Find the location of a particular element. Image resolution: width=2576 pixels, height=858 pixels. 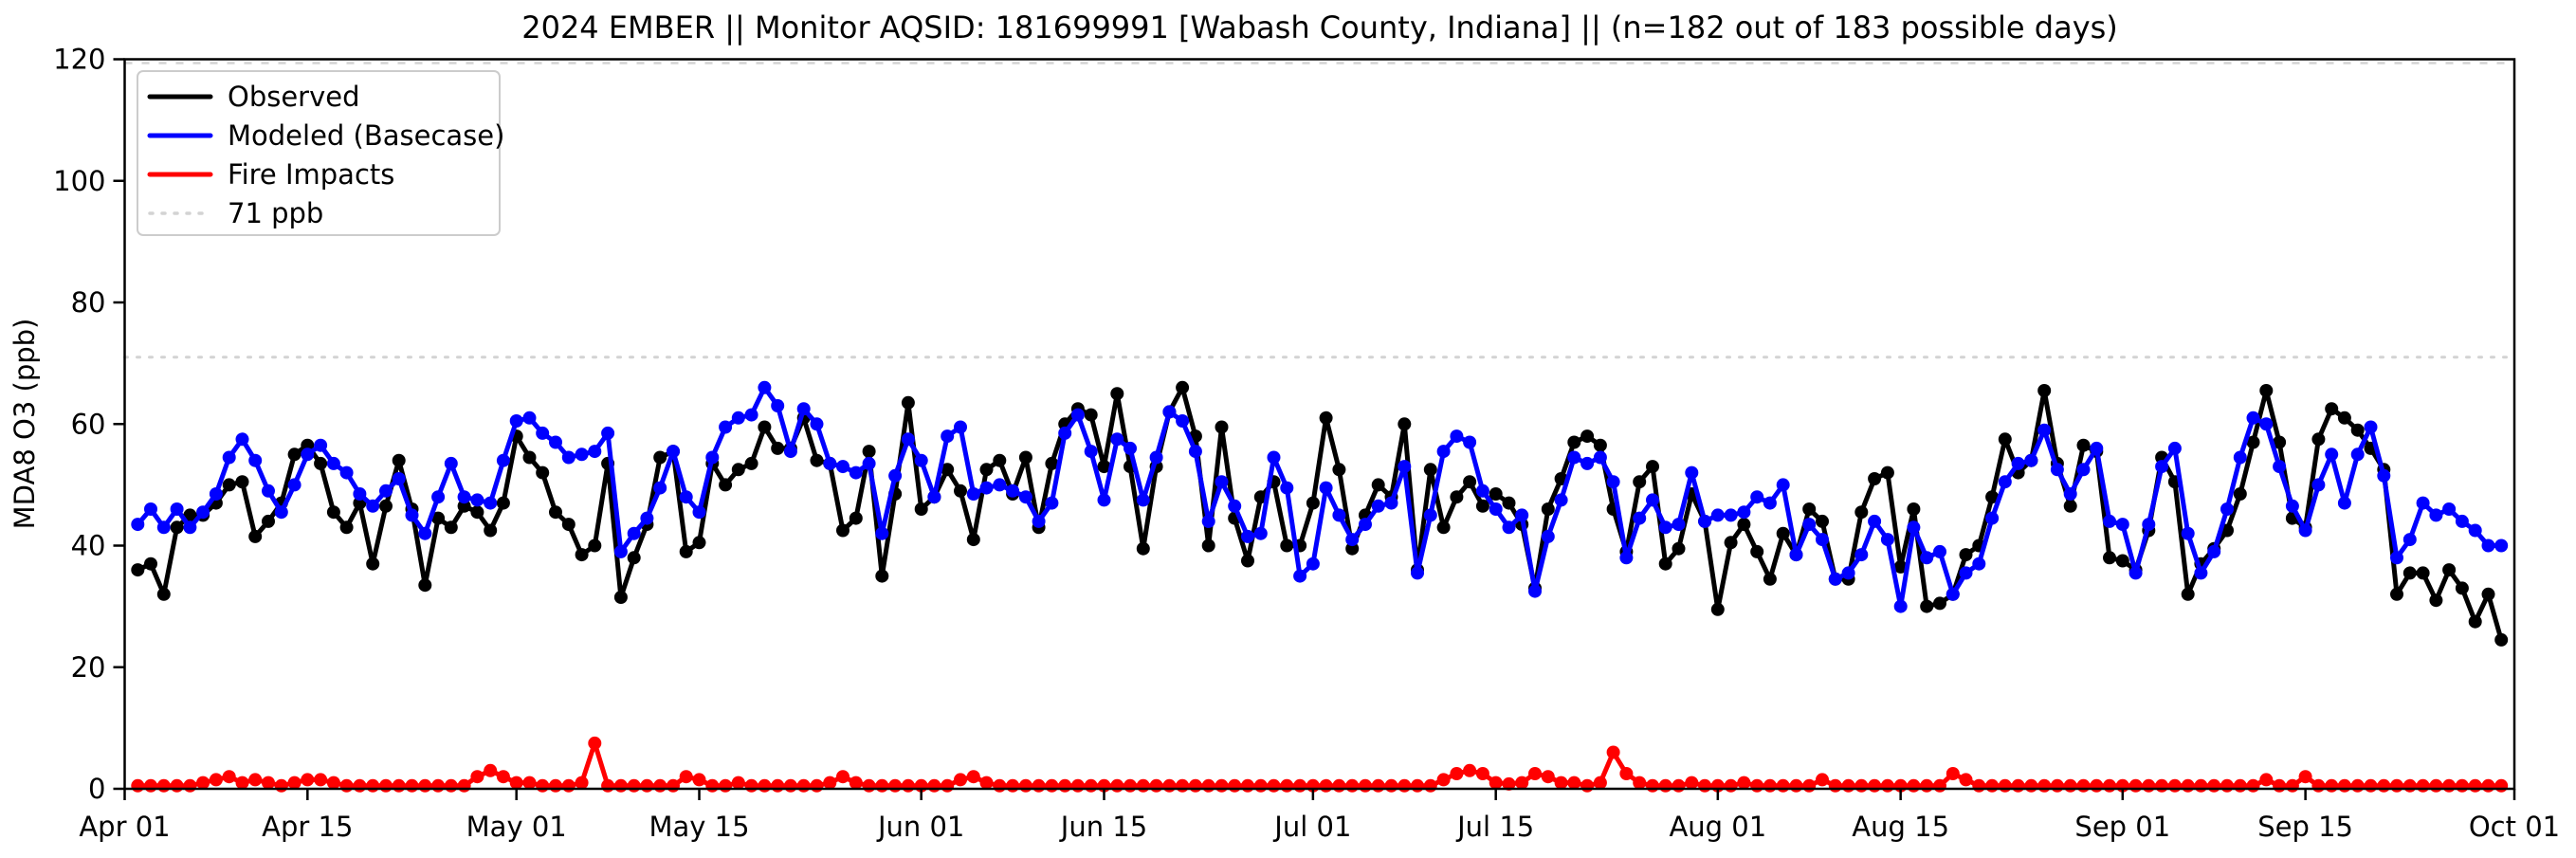

x-tick-label: May 01 is located at coordinates (516, 827).